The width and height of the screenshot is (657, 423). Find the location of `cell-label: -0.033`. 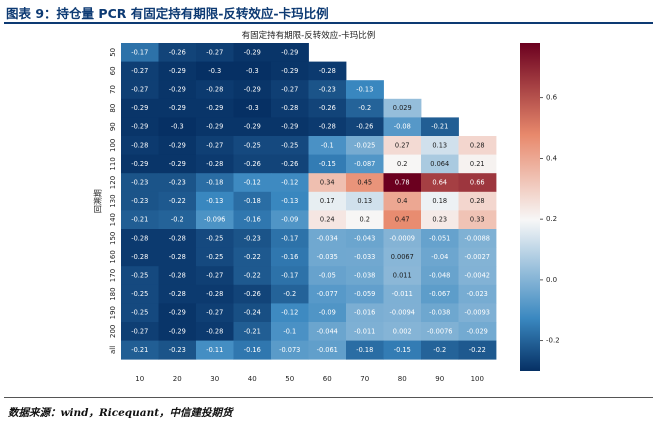

cell-label: -0.033 is located at coordinates (364, 257).